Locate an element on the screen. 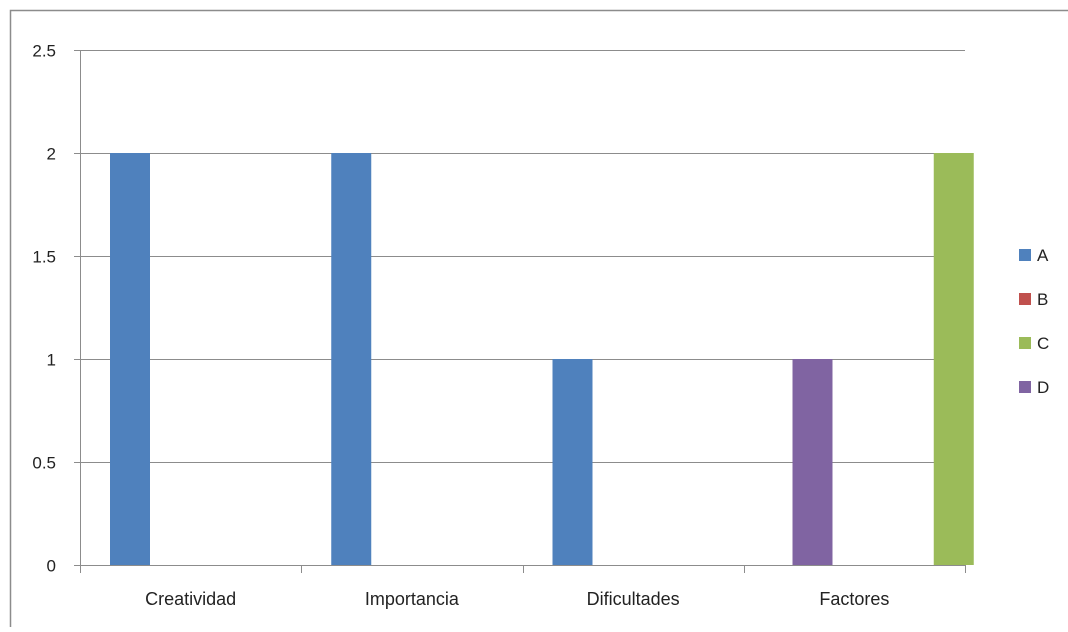 The width and height of the screenshot is (1068, 632). legend-swatch-c is located at coordinates (1025, 343).